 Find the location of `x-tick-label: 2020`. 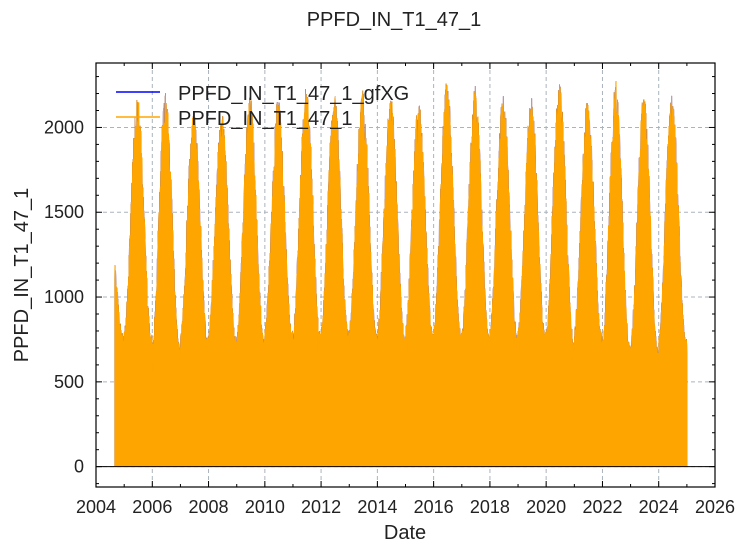

x-tick-label: 2020 is located at coordinates (546, 507).